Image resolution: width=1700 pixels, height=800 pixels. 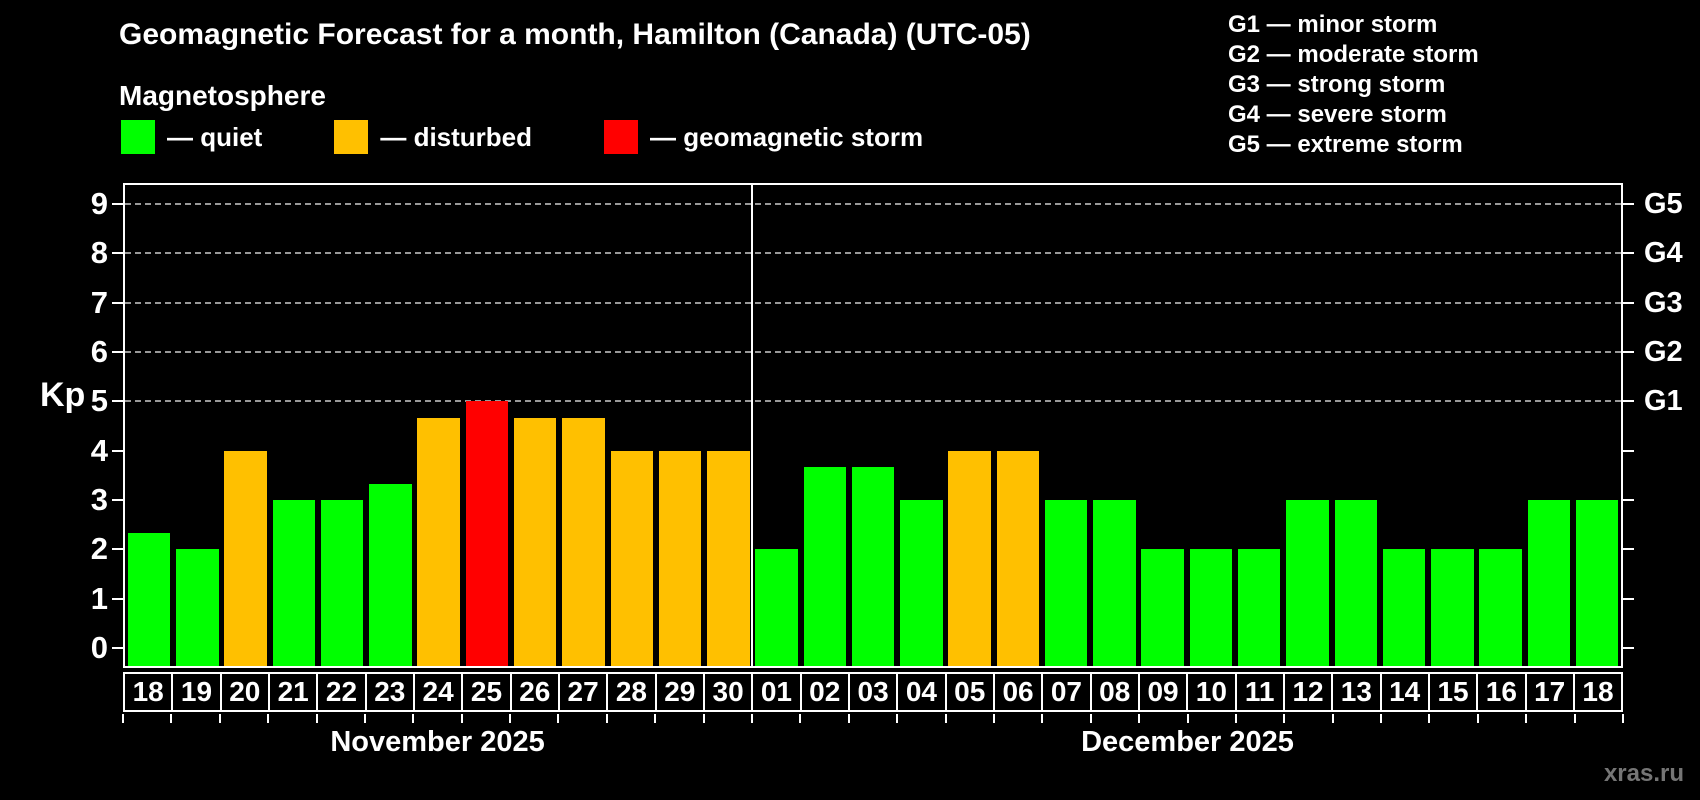 I want to click on legend-item-quiet: — quiet, so click(x=191, y=137).